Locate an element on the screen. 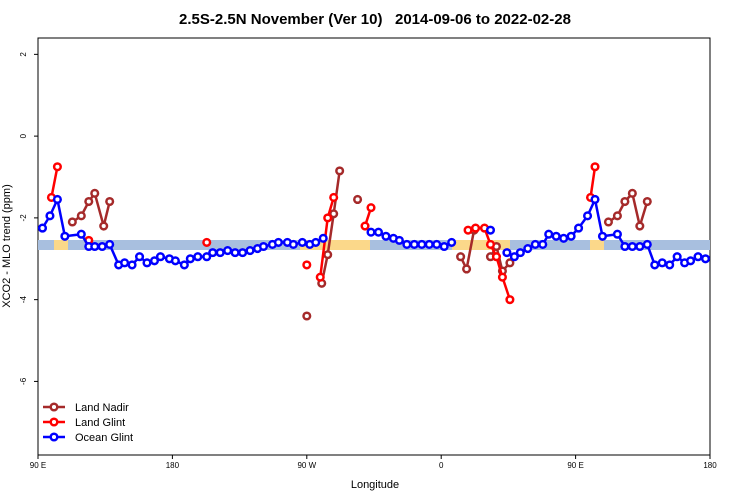 The image size is (750, 500). x-tick-label: 180 is located at coordinates (710, 465).